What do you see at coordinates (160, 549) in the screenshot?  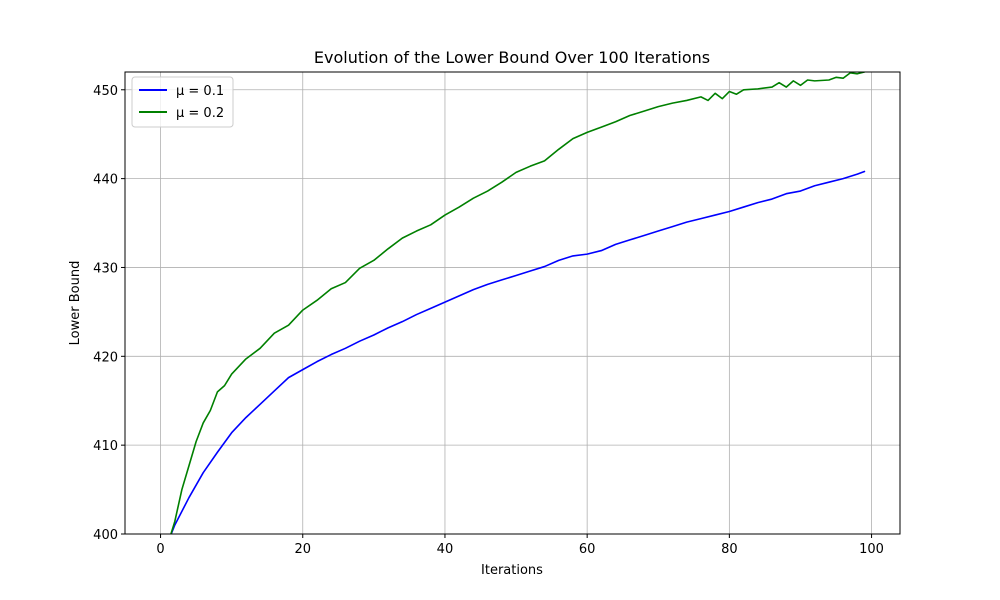 I see `x-tick-label: 0` at bounding box center [160, 549].